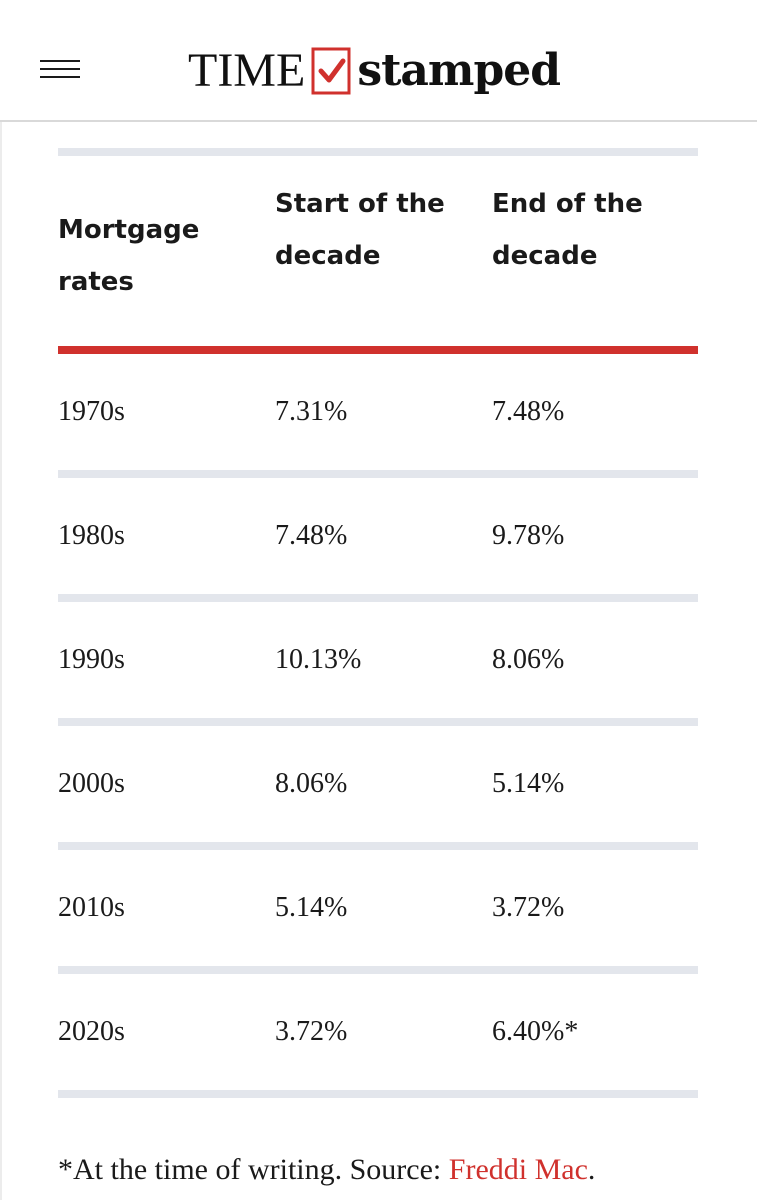 This screenshot has height=1200, width=757. I want to click on time-stamped-logo: TIME stamped, so click(374, 71).